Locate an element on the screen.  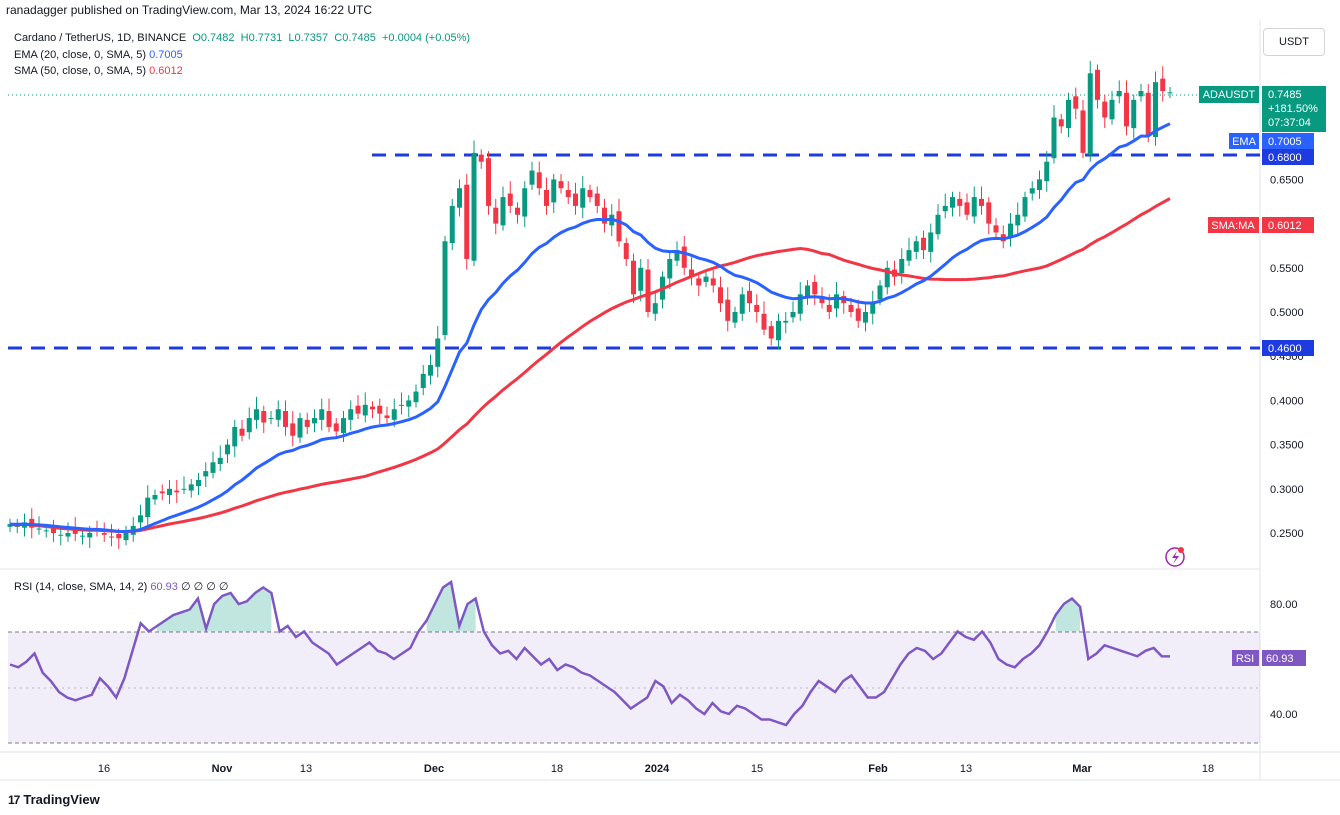
currency-button: USDT is located at coordinates (1294, 42).